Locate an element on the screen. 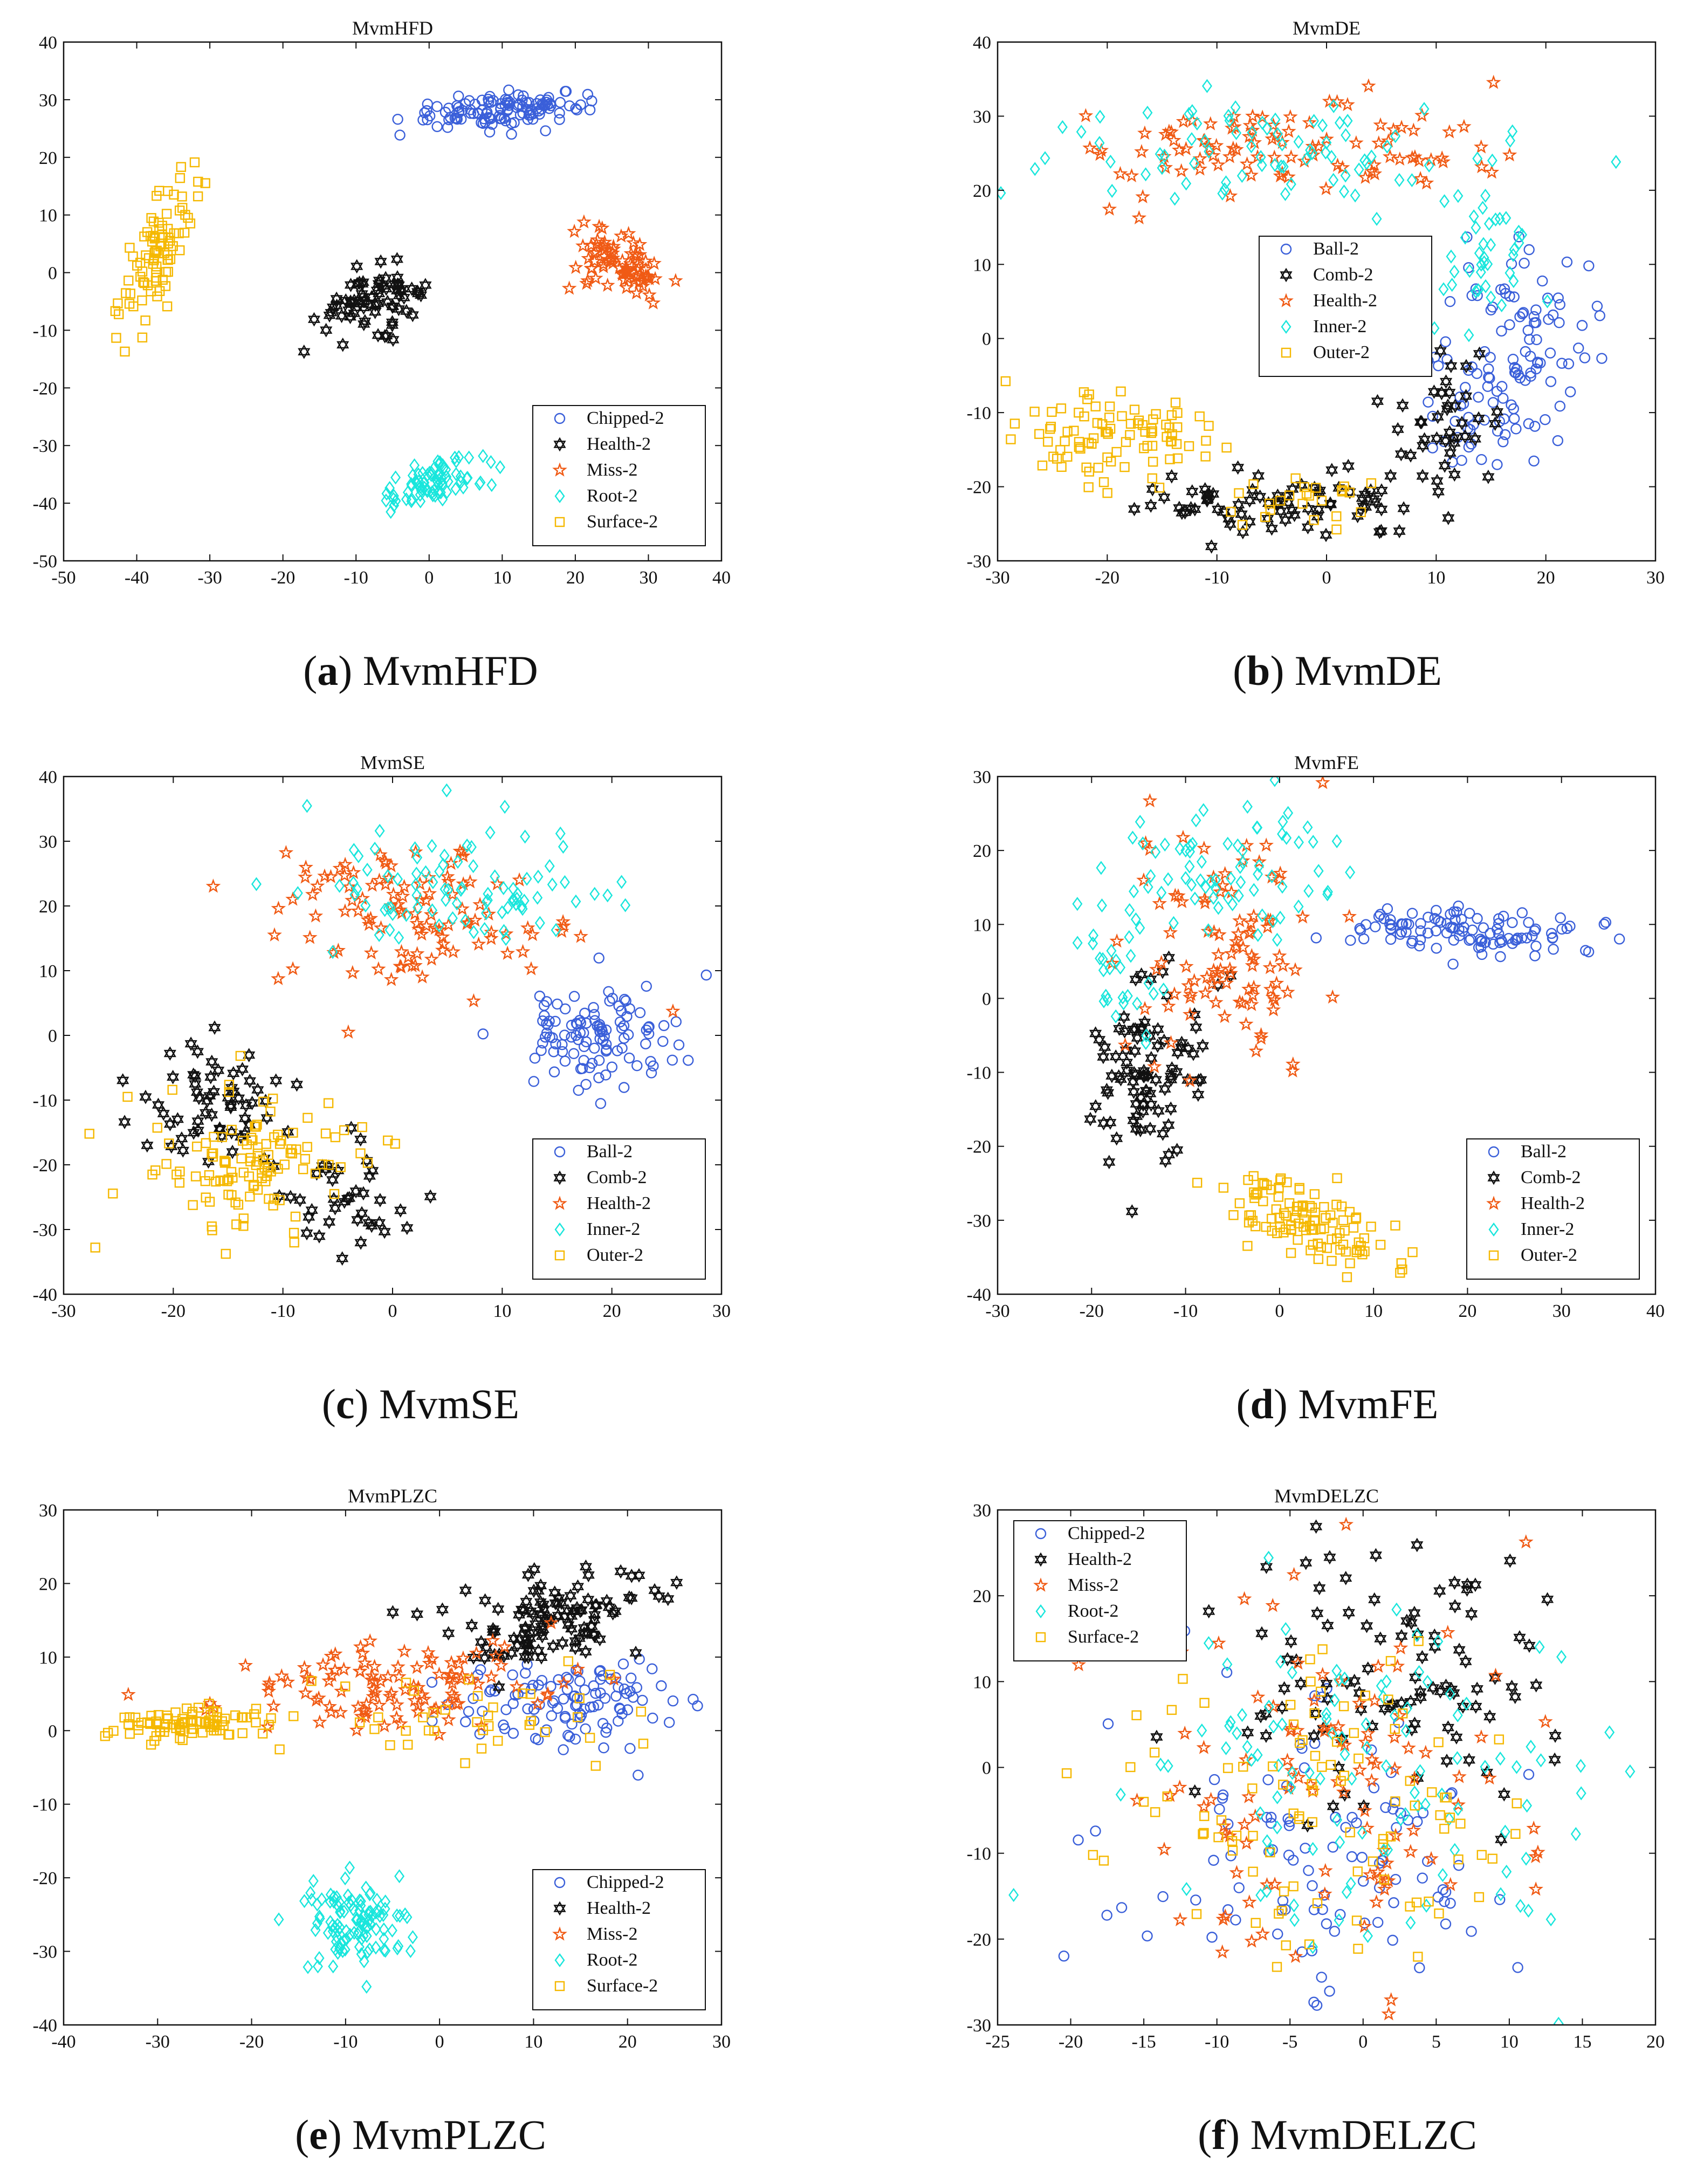 Image resolution: width=1690 pixels, height=2184 pixels. x-tick-label: -25 is located at coordinates (997, 2042).